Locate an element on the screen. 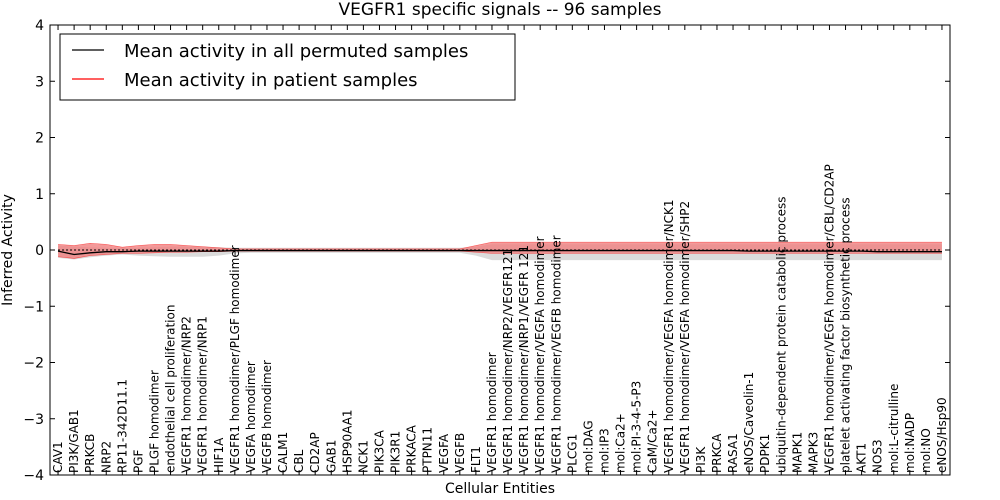 This screenshot has width=1000, height=500. x-tick-label: CALM1 is located at coordinates (283, 452).